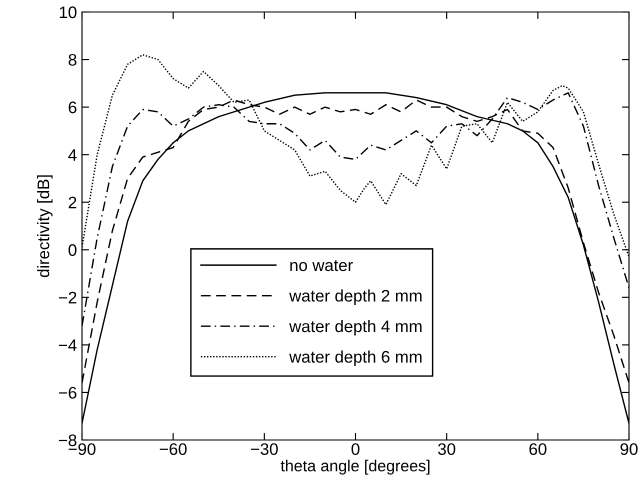 This screenshot has height=481, width=639. Describe the element at coordinates (67, 392) in the screenshot. I see `y-tick-label: −6` at that location.